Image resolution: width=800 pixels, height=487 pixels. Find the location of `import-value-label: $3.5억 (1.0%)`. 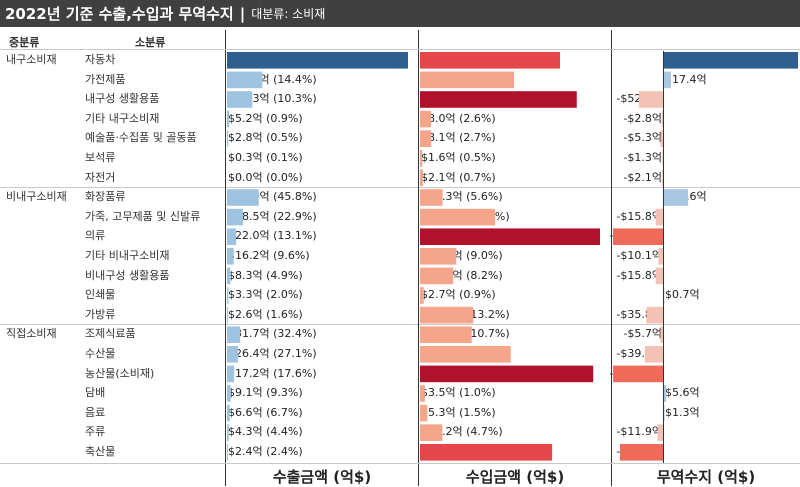

import-value-label: $3.5억 (1.0%) is located at coordinates (458, 393).